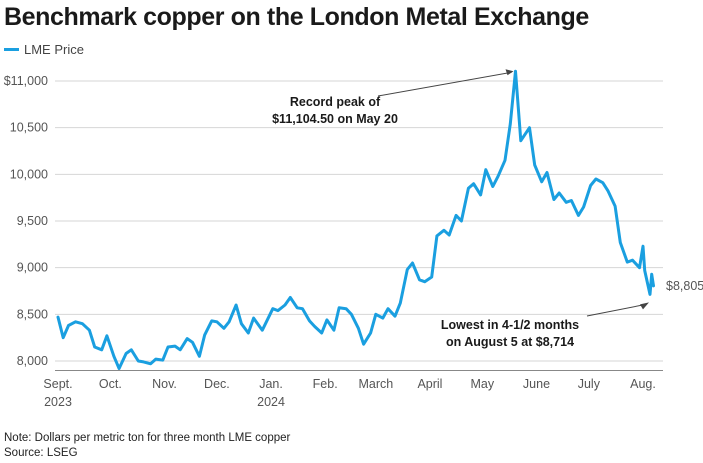 The height and width of the screenshot is (463, 703). Describe the element at coordinates (57, 384) in the screenshot. I see `x-tick-label: Sept.` at that location.